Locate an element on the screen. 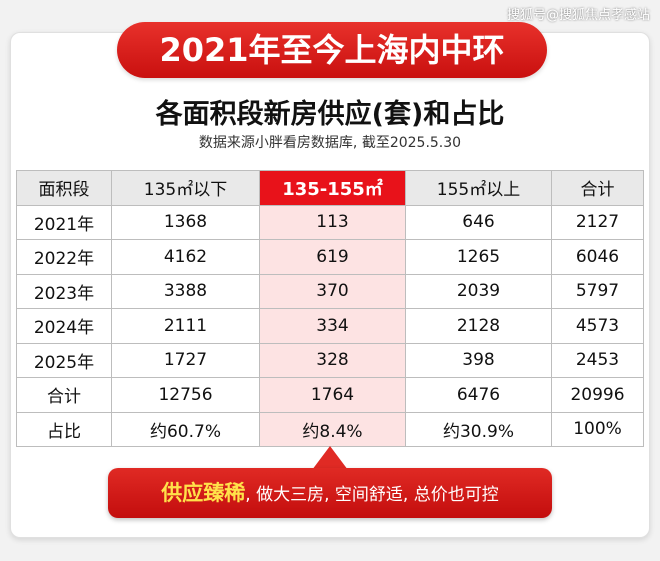  table-cell-highlight: 334 is located at coordinates (332, 326).